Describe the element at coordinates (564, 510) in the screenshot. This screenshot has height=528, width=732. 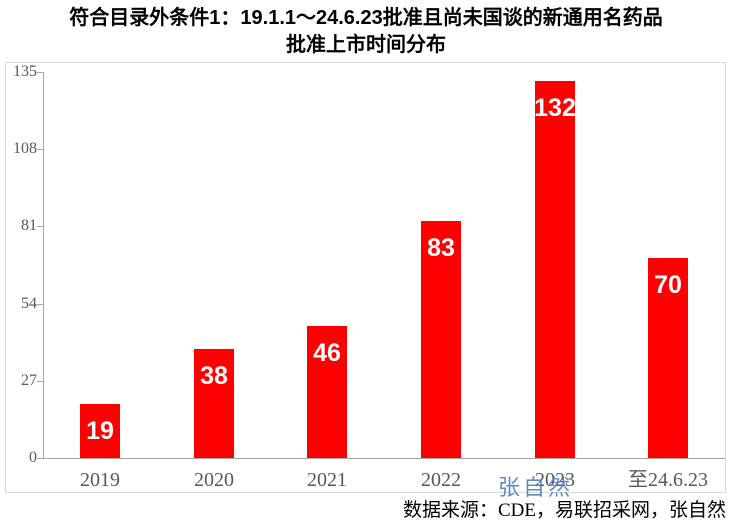
I see `source-note: 数据来源：CDE，易联招采网，张自然` at that location.